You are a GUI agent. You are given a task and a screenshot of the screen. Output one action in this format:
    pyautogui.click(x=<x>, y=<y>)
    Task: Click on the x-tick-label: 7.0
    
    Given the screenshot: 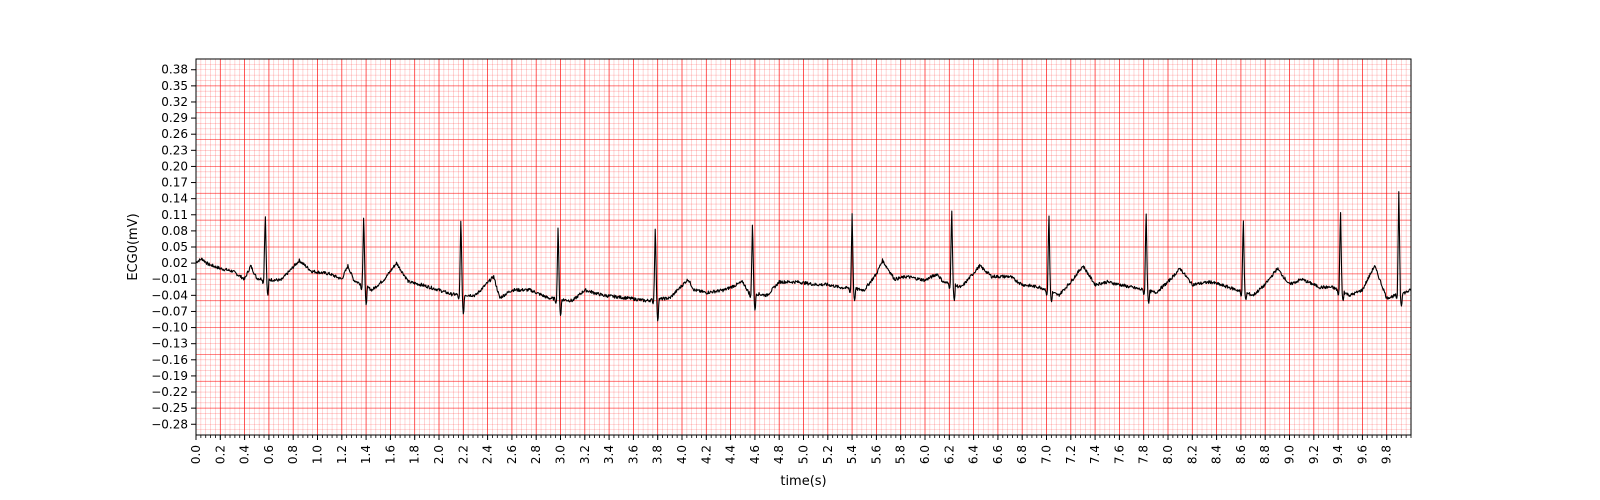 What is the action you would take?
    pyautogui.click(x=1047, y=454)
    